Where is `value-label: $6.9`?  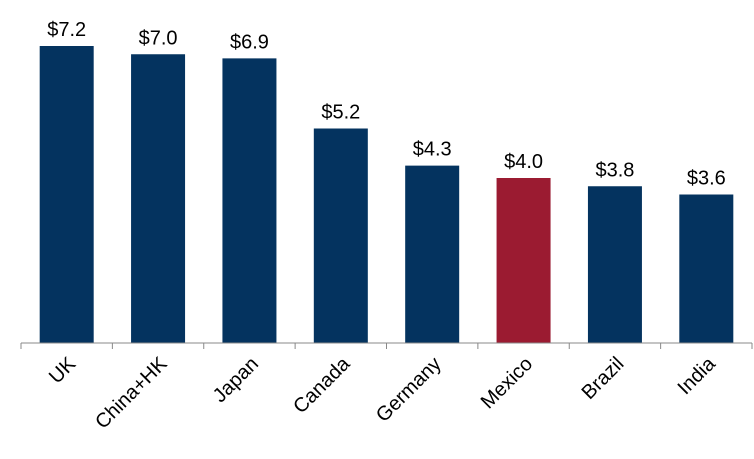
value-label: $6.9 is located at coordinates (249, 42).